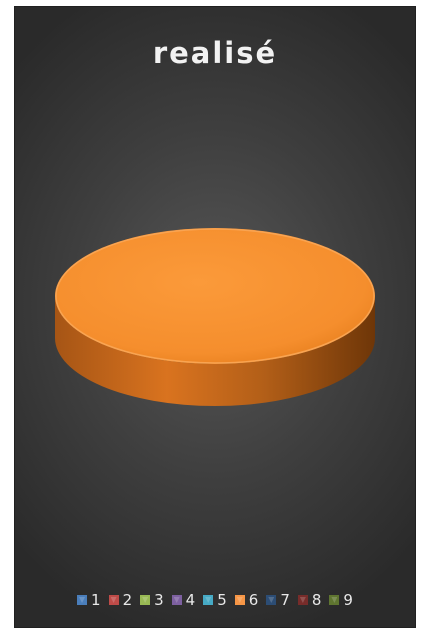 This screenshot has height=635, width=421. Describe the element at coordinates (183, 600) in the screenshot. I see `legend-item-4: 4` at that location.